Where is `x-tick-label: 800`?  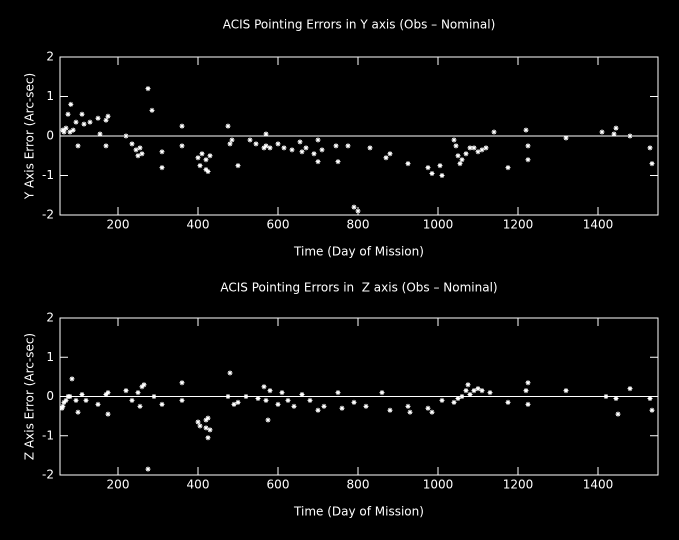
x-tick-label: 800 is located at coordinates (358, 225).